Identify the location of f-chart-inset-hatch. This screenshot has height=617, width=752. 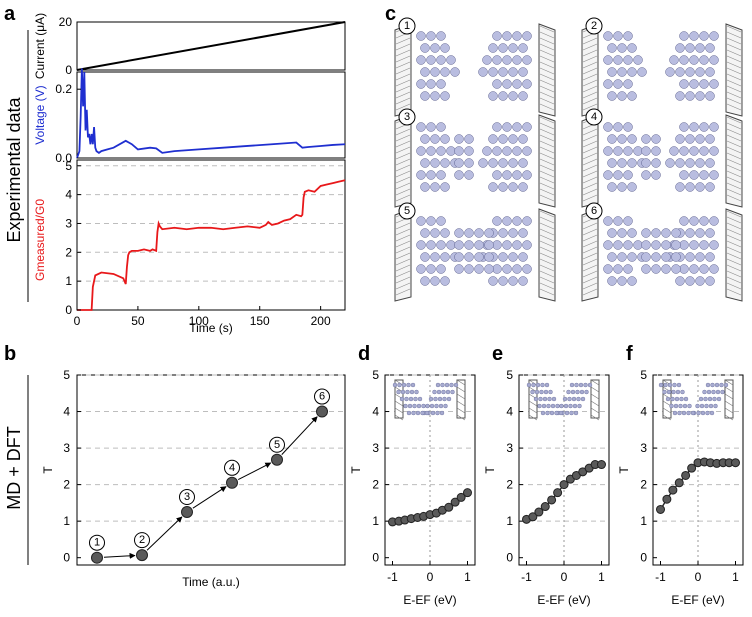
(729, 389).